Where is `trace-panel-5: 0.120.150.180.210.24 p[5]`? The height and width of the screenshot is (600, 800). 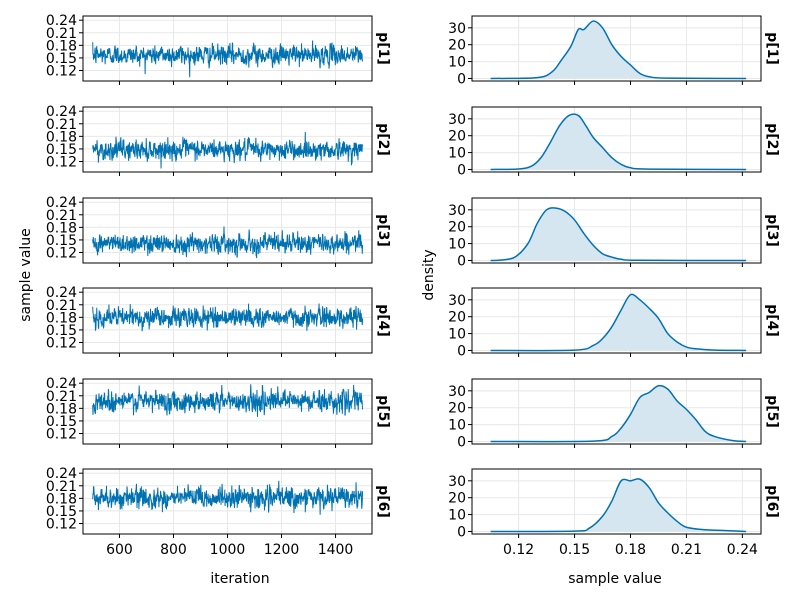 trace-panel-5: 0.120.150.180.210.24 p[5] is located at coordinates (218, 412).